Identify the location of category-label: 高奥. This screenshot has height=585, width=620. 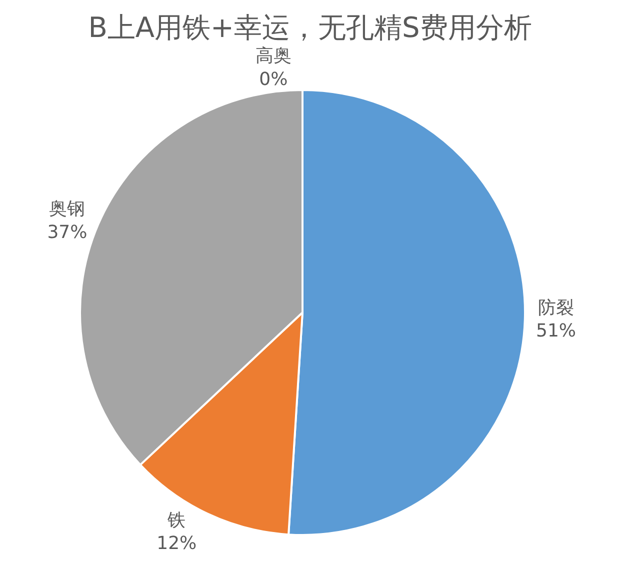
(273, 56).